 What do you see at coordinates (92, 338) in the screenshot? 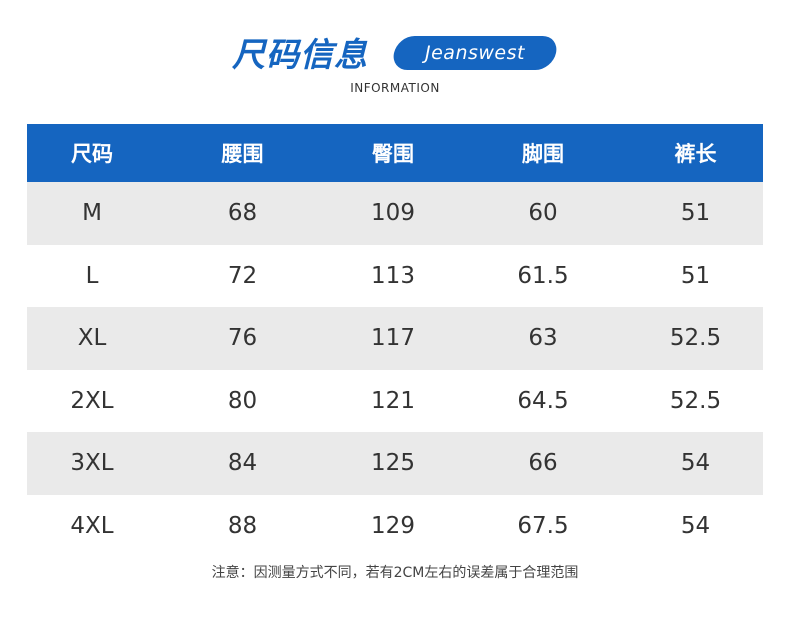
I see `table-cell-size: XL` at bounding box center [92, 338].